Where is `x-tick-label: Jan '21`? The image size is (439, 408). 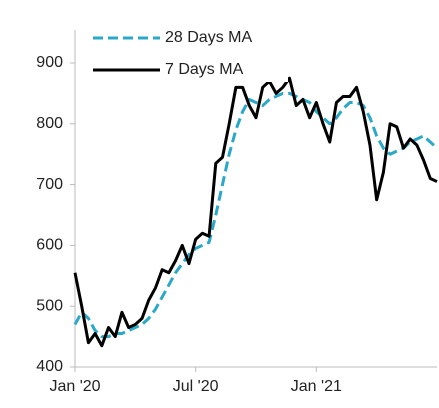 x-tick-label: Jan '21 is located at coordinates (316, 386).